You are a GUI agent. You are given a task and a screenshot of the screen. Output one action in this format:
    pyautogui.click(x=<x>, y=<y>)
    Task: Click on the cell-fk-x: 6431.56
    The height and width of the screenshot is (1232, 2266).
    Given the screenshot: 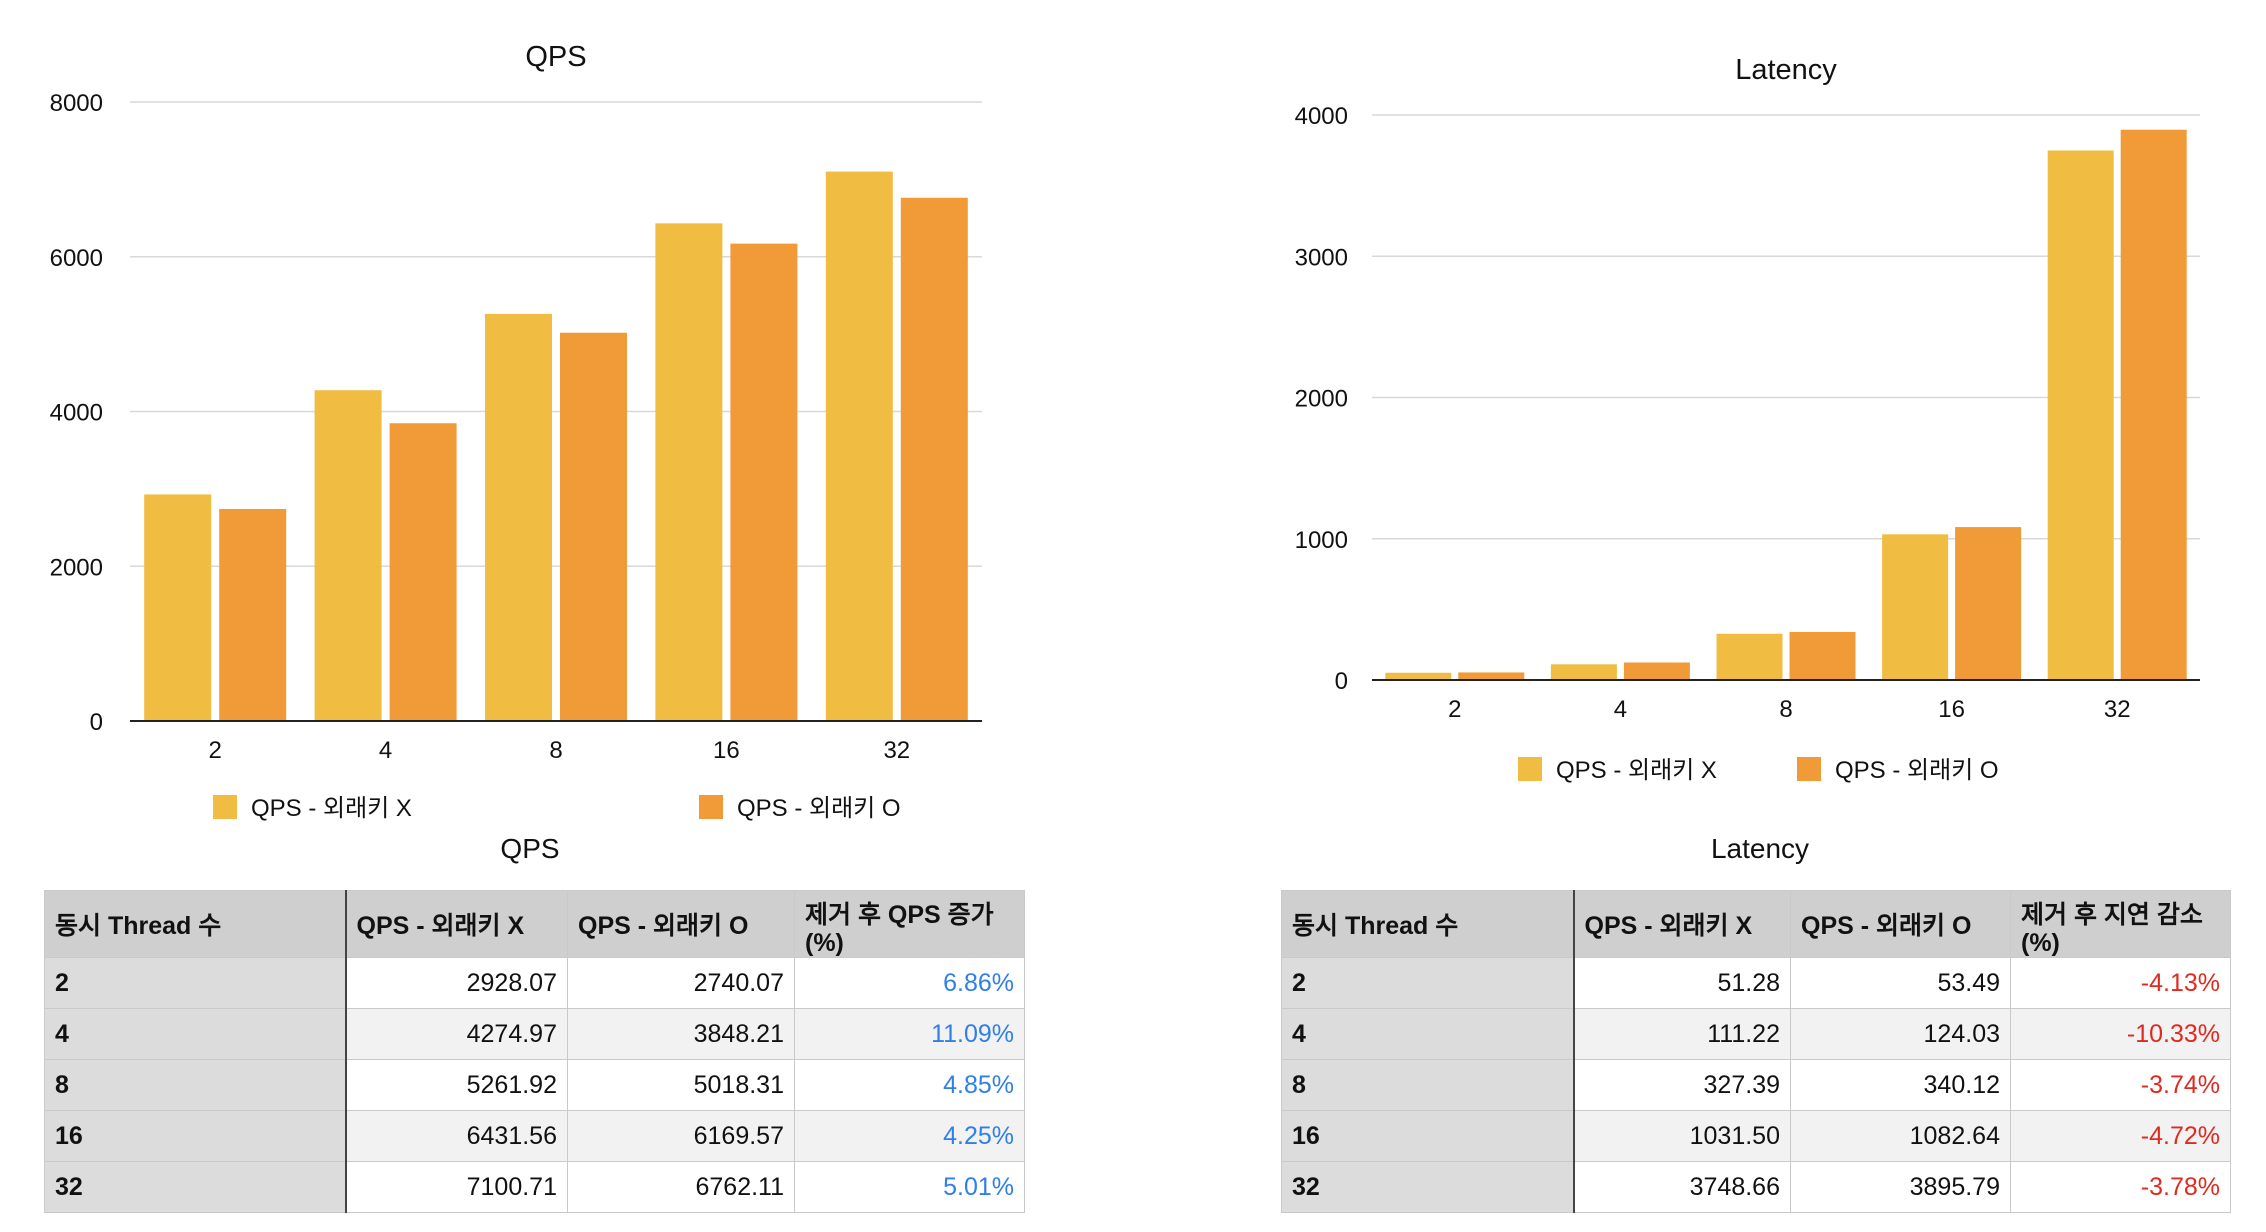 What is the action you would take?
    pyautogui.click(x=456, y=1136)
    